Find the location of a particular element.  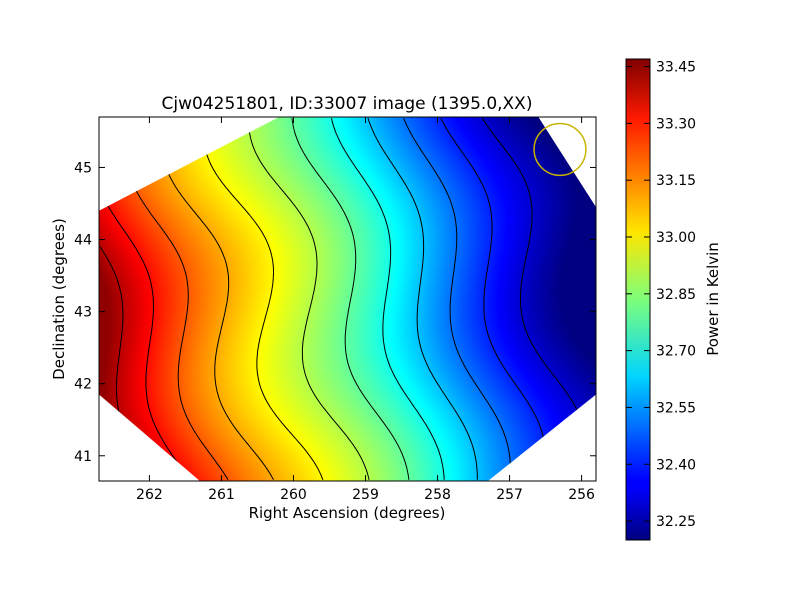

y-tick-label: 41 is located at coordinates (83, 457).